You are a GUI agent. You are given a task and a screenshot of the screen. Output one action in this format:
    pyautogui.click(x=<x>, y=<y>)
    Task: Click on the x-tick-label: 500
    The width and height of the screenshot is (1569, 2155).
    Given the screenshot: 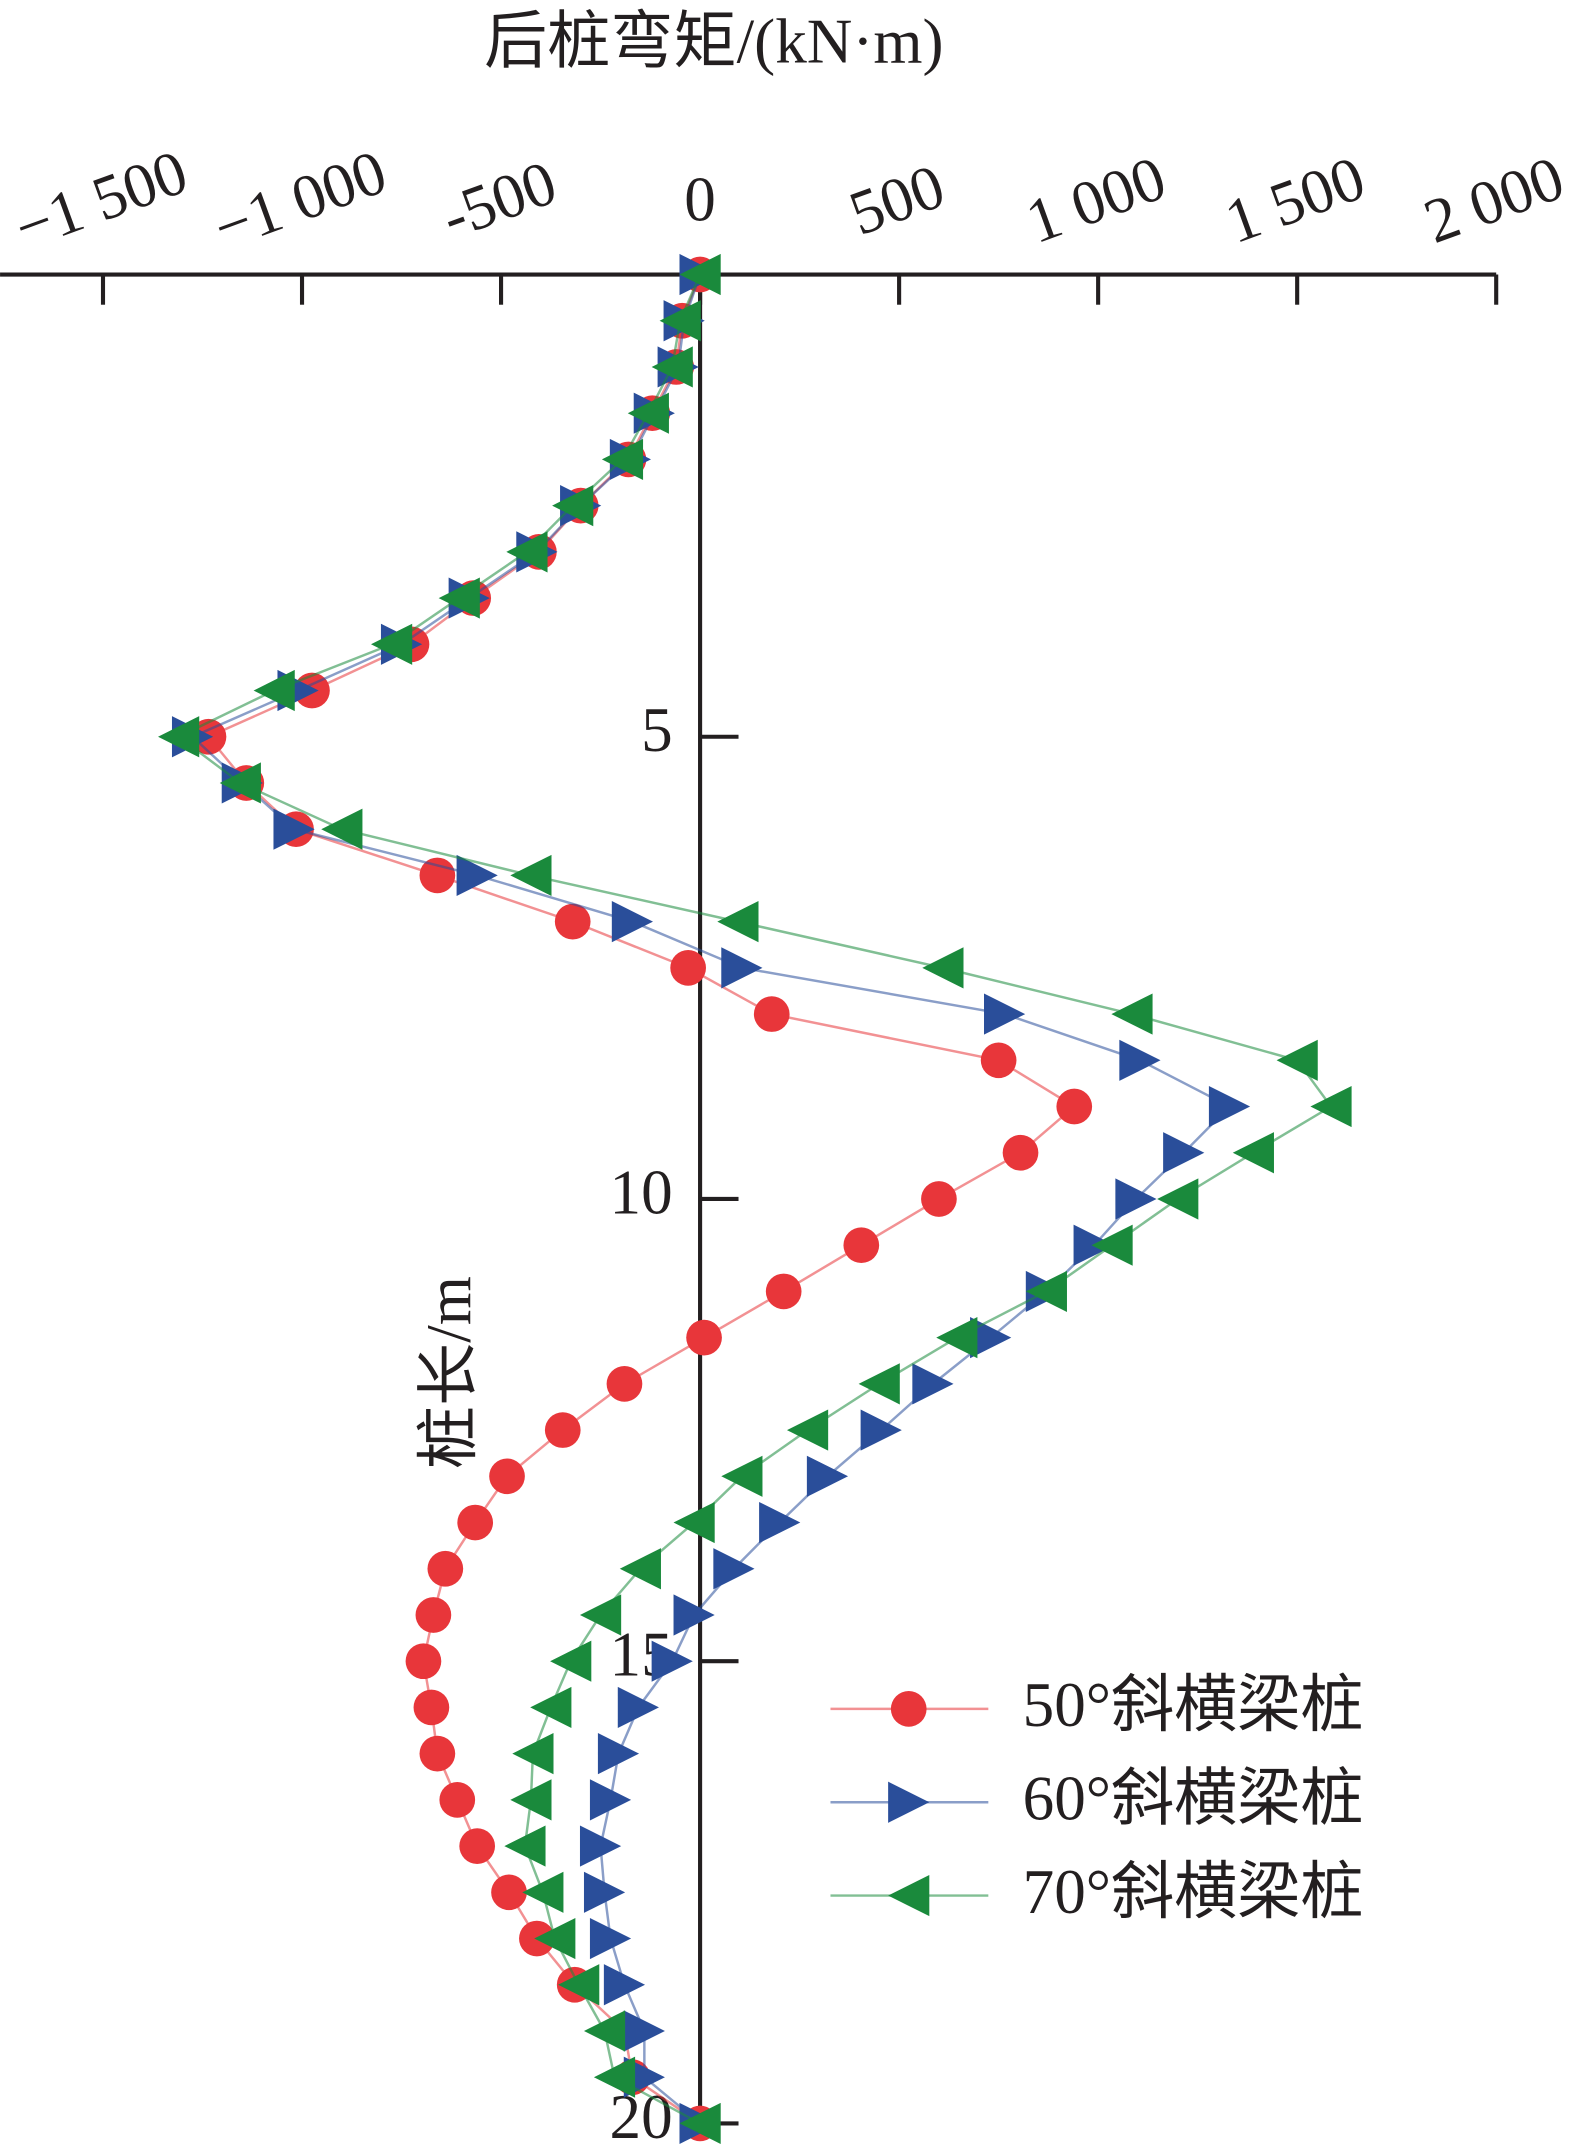 What is the action you would take?
    pyautogui.click(x=896, y=200)
    